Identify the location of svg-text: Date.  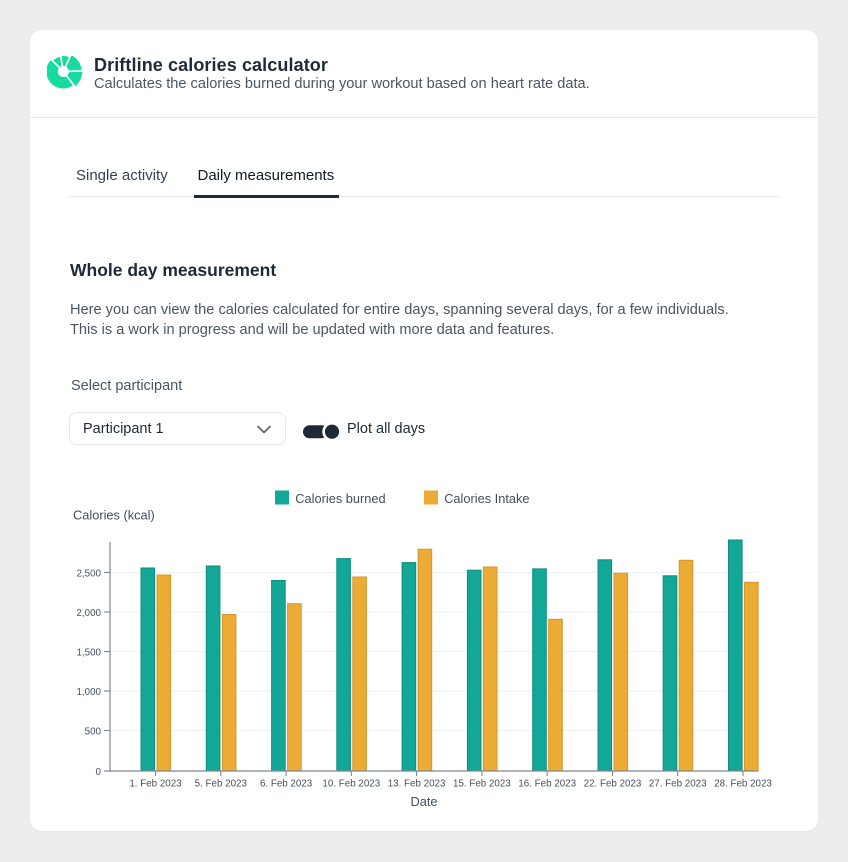
(423, 801).